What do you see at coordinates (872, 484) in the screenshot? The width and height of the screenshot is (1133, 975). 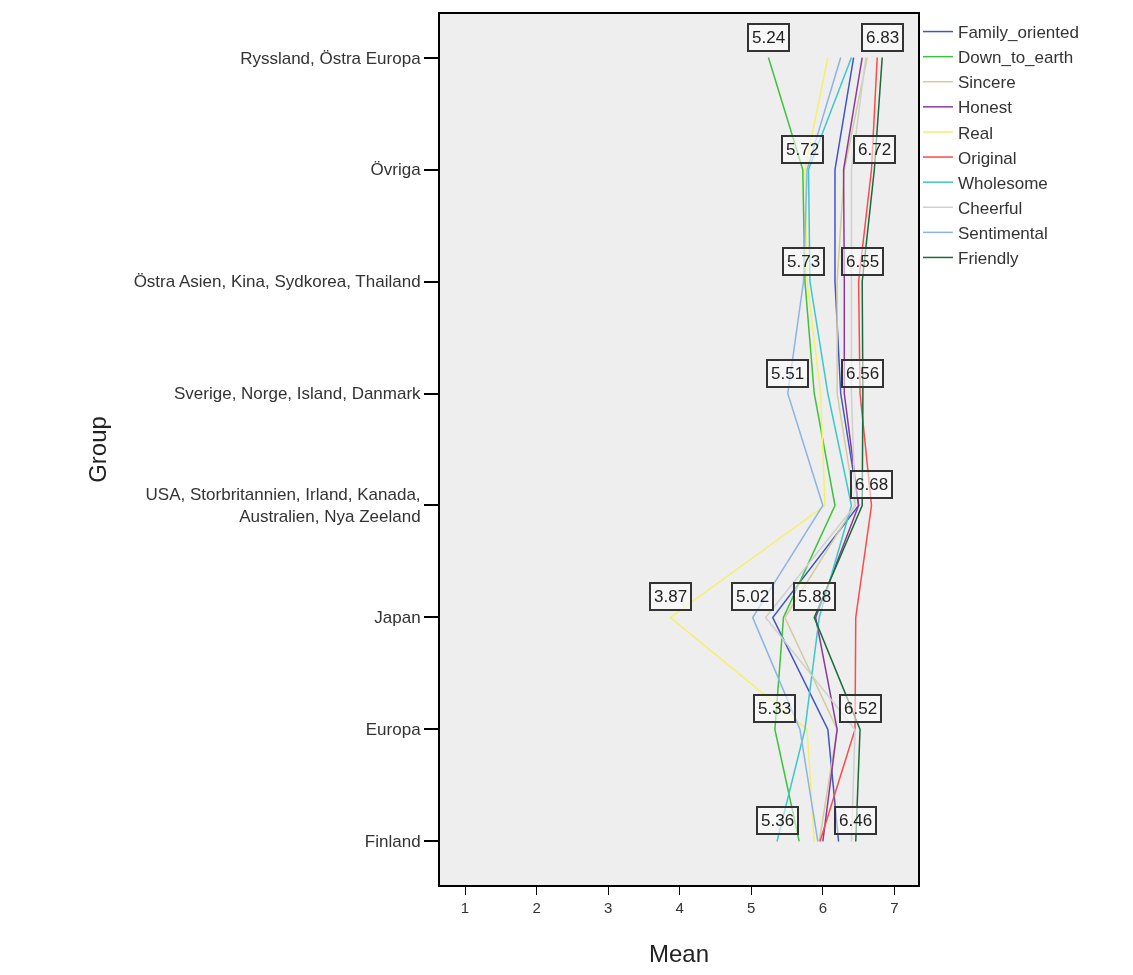 I see `data-label: 6.68` at bounding box center [872, 484].